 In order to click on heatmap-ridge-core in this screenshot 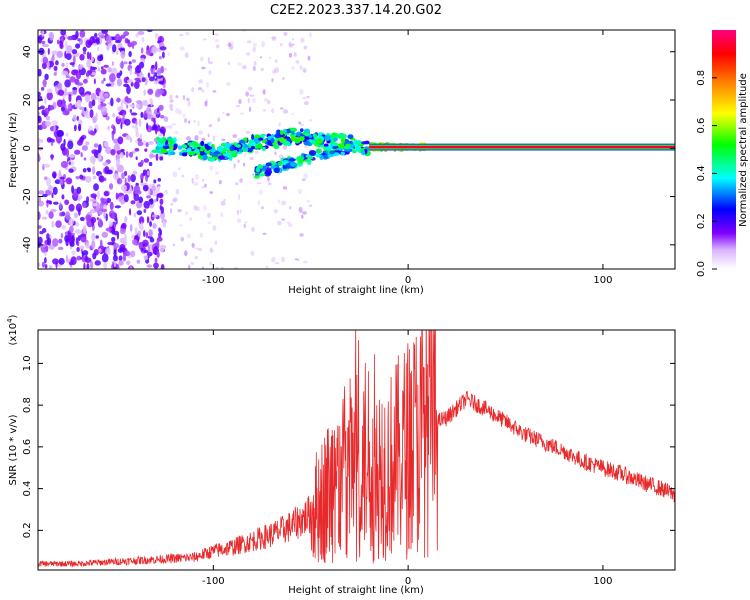, I will do `click(522, 147)`.